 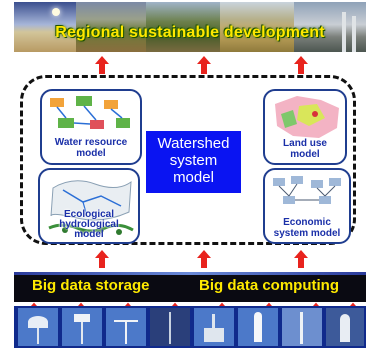 I want to click on land-use-map-icon, so click(x=307, y=117).